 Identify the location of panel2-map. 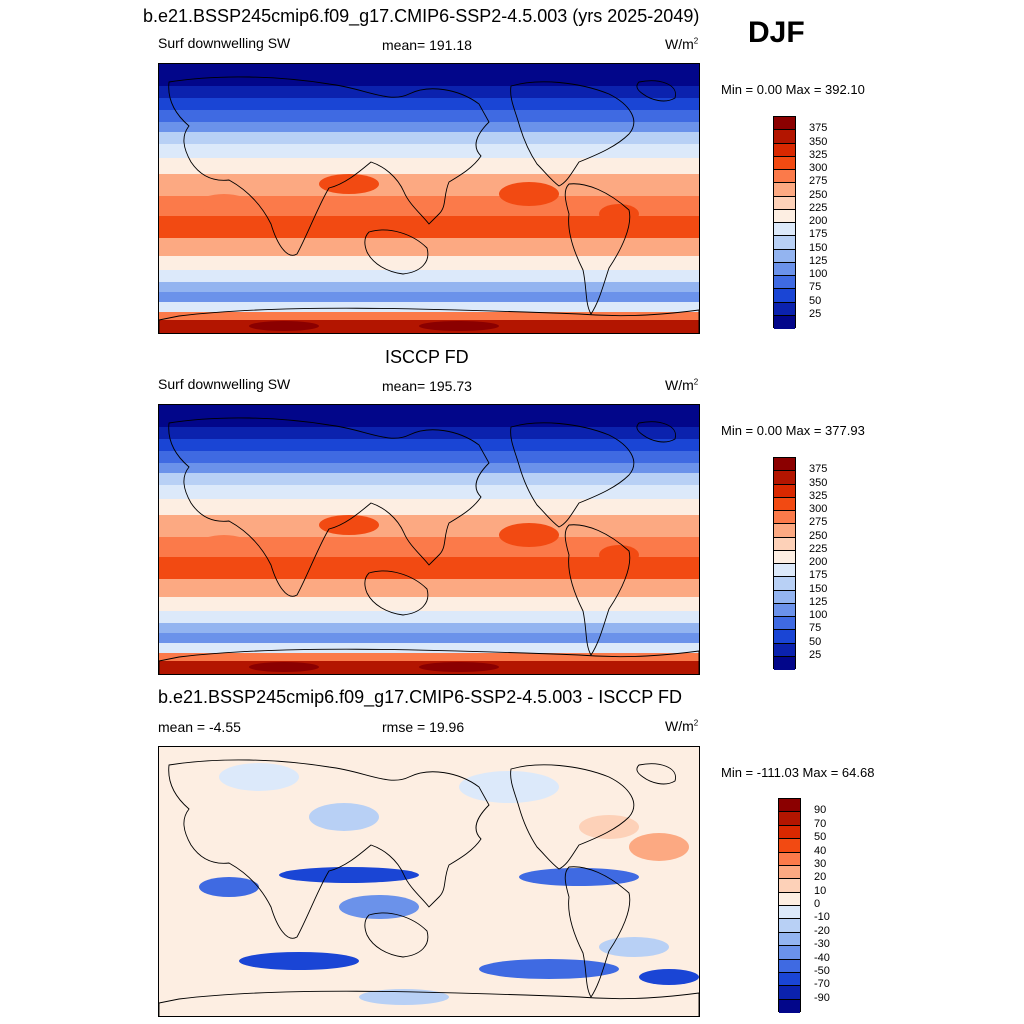
(429, 539).